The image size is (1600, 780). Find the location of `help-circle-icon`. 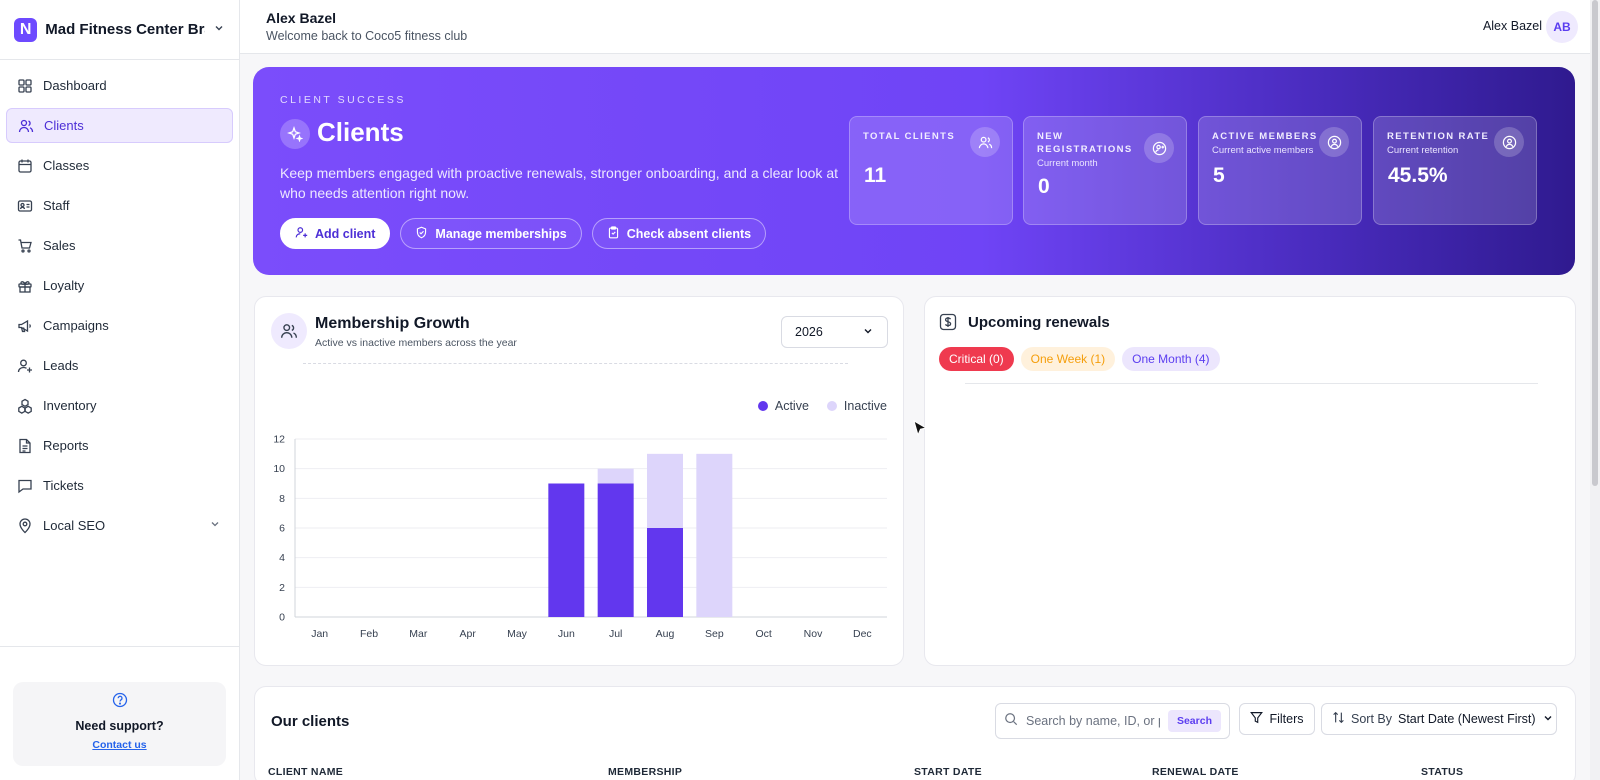

help-circle-icon is located at coordinates (120, 702).